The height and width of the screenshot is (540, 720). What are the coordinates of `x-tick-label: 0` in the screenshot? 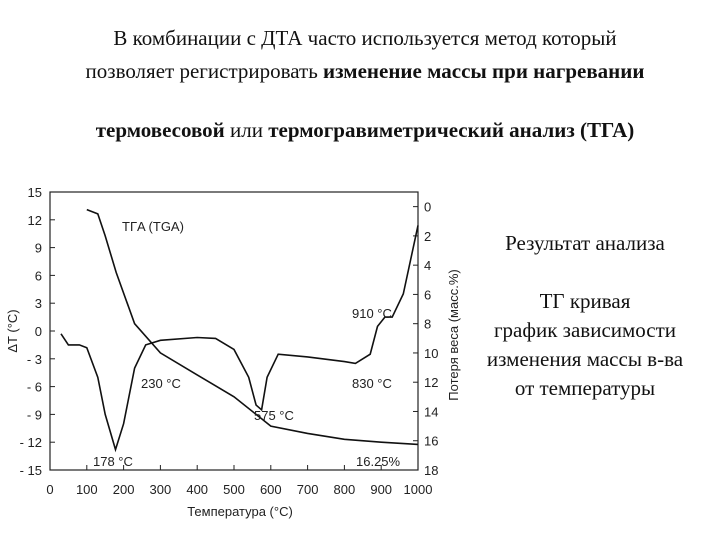 It's located at (49, 489).